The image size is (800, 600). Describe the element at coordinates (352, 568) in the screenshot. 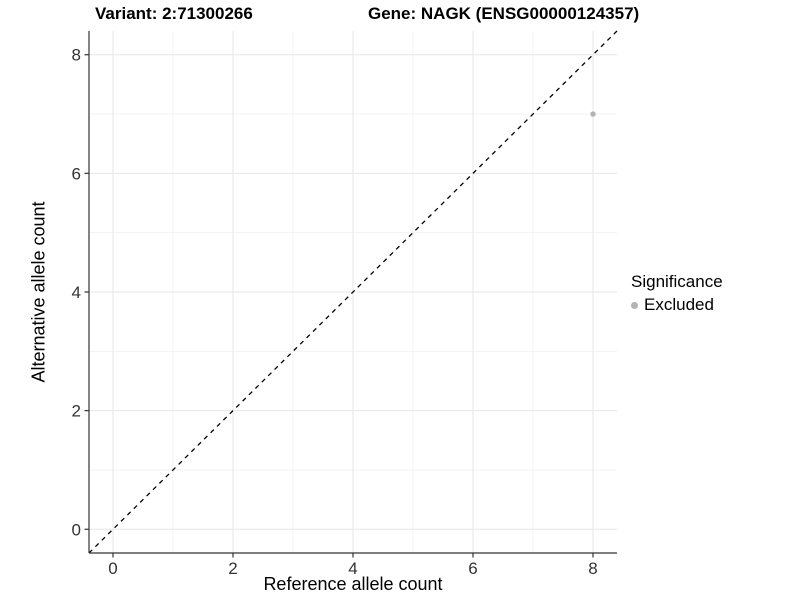

I see `x-tick-label: 4` at that location.